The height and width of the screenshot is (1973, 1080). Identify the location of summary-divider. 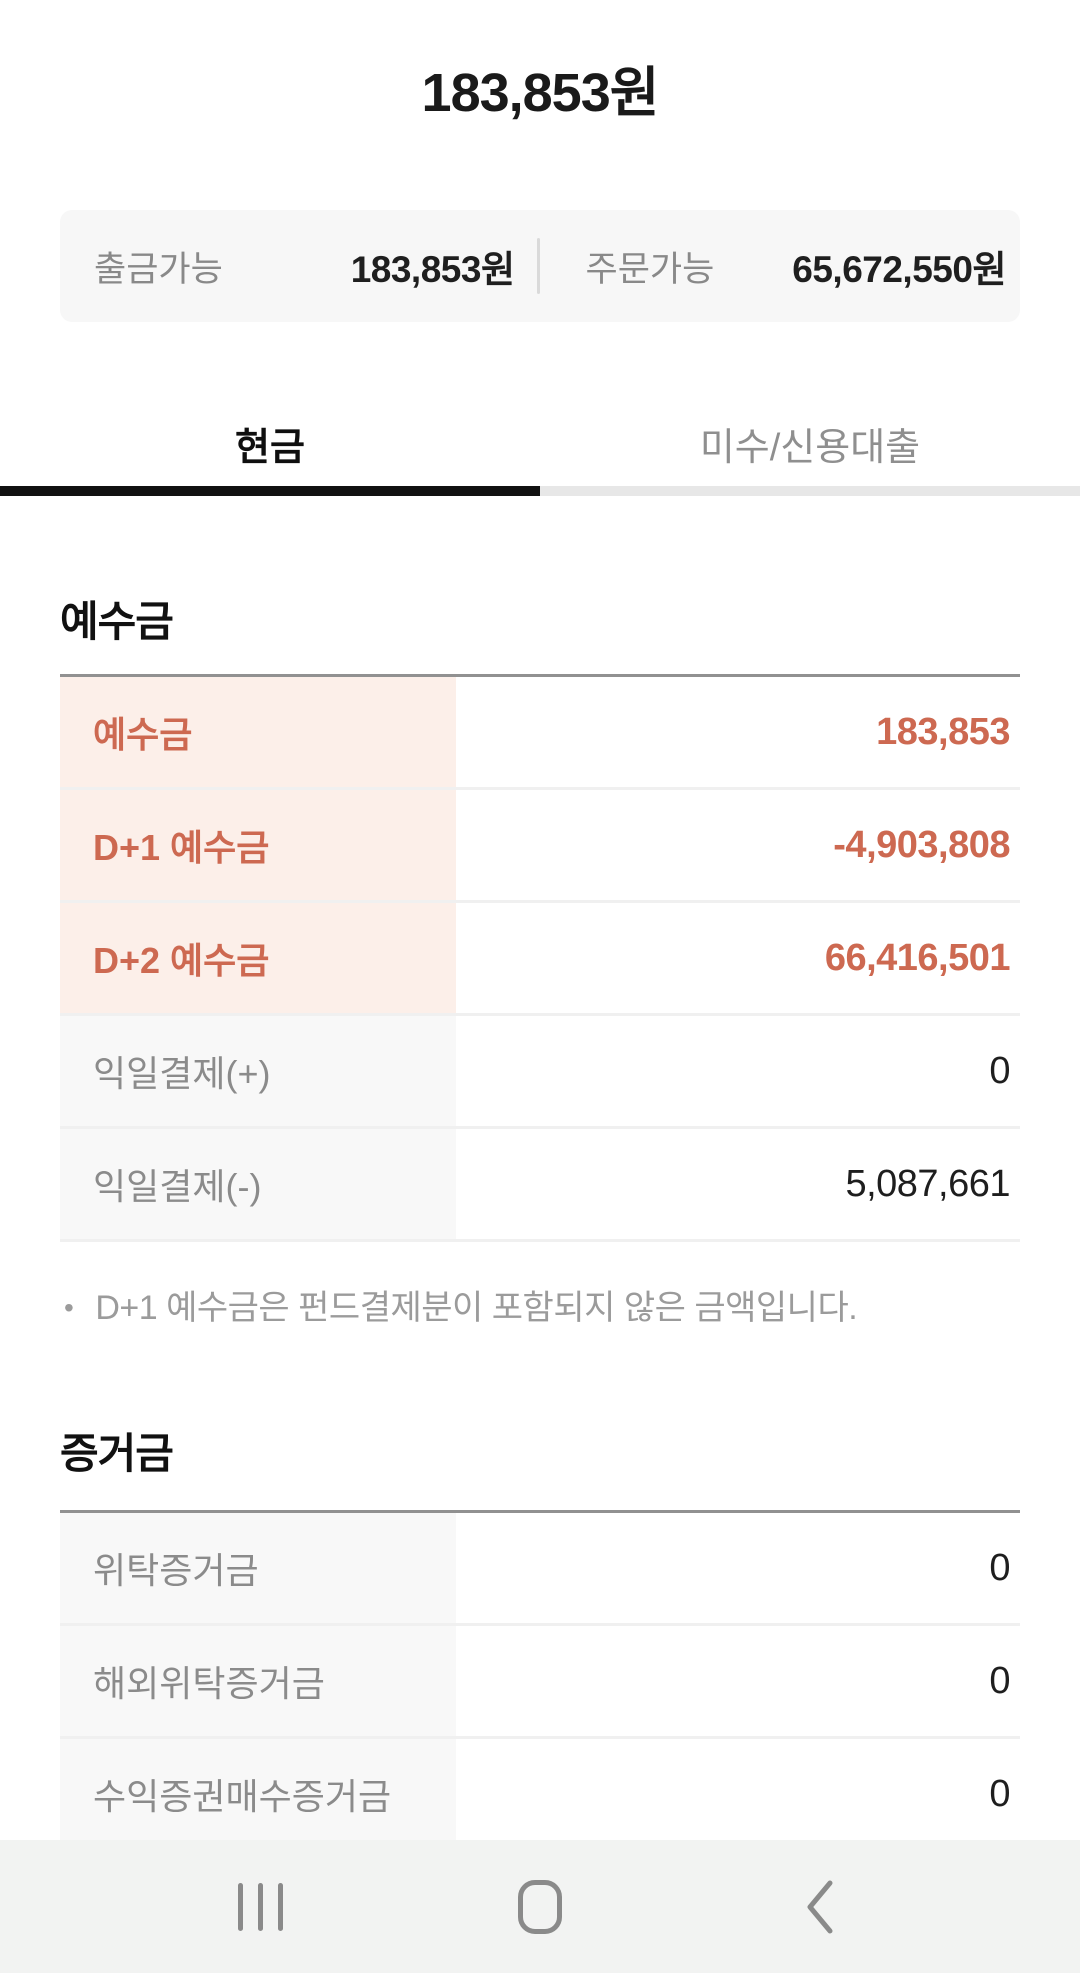
(538, 266).